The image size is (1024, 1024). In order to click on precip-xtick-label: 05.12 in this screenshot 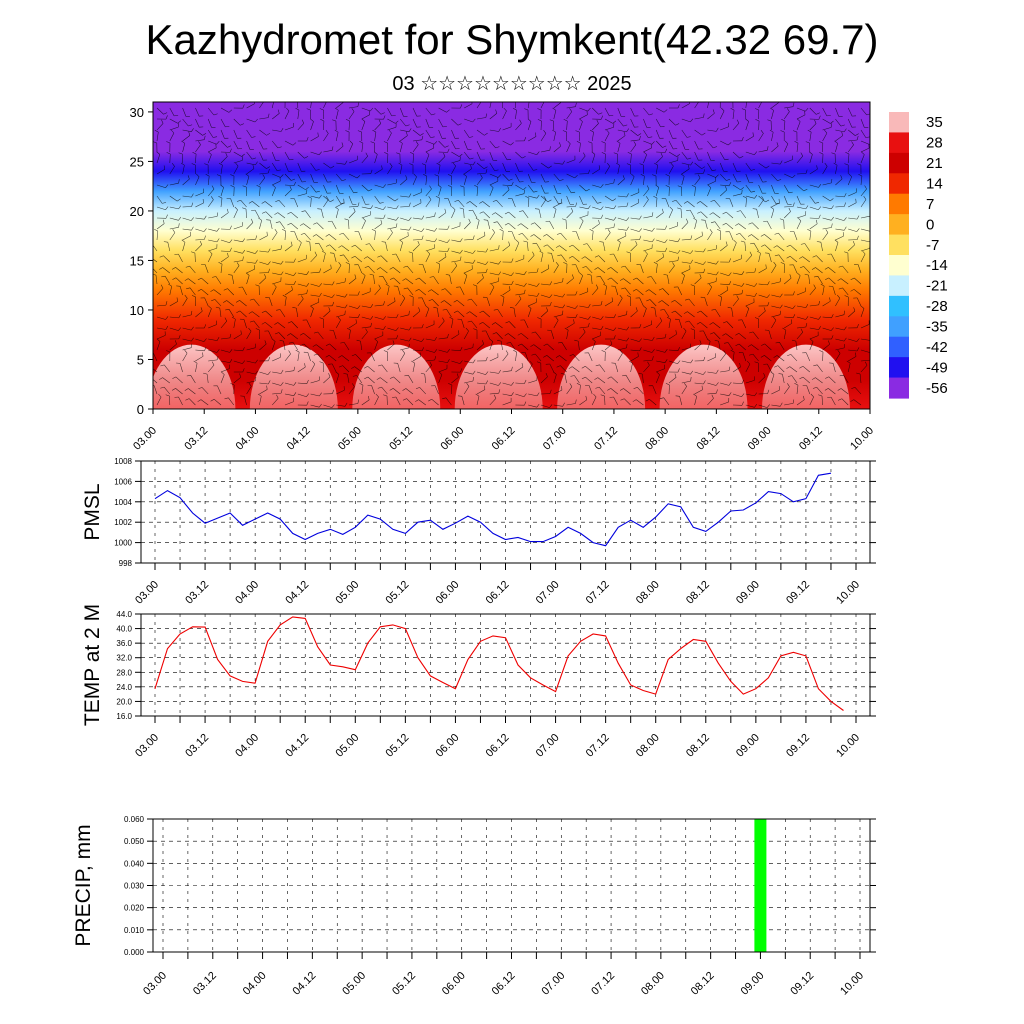, I will do `click(404, 984)`.